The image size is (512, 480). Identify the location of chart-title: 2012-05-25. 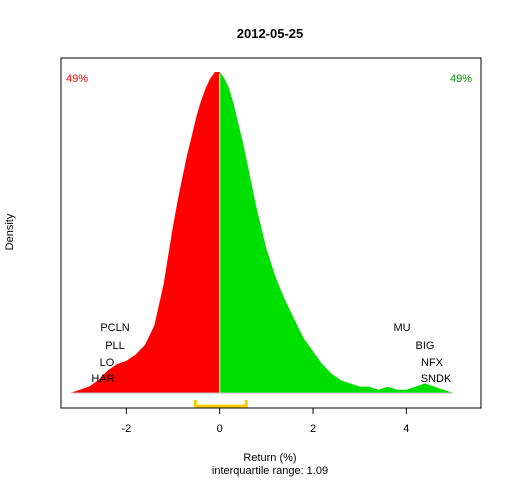
(270, 33).